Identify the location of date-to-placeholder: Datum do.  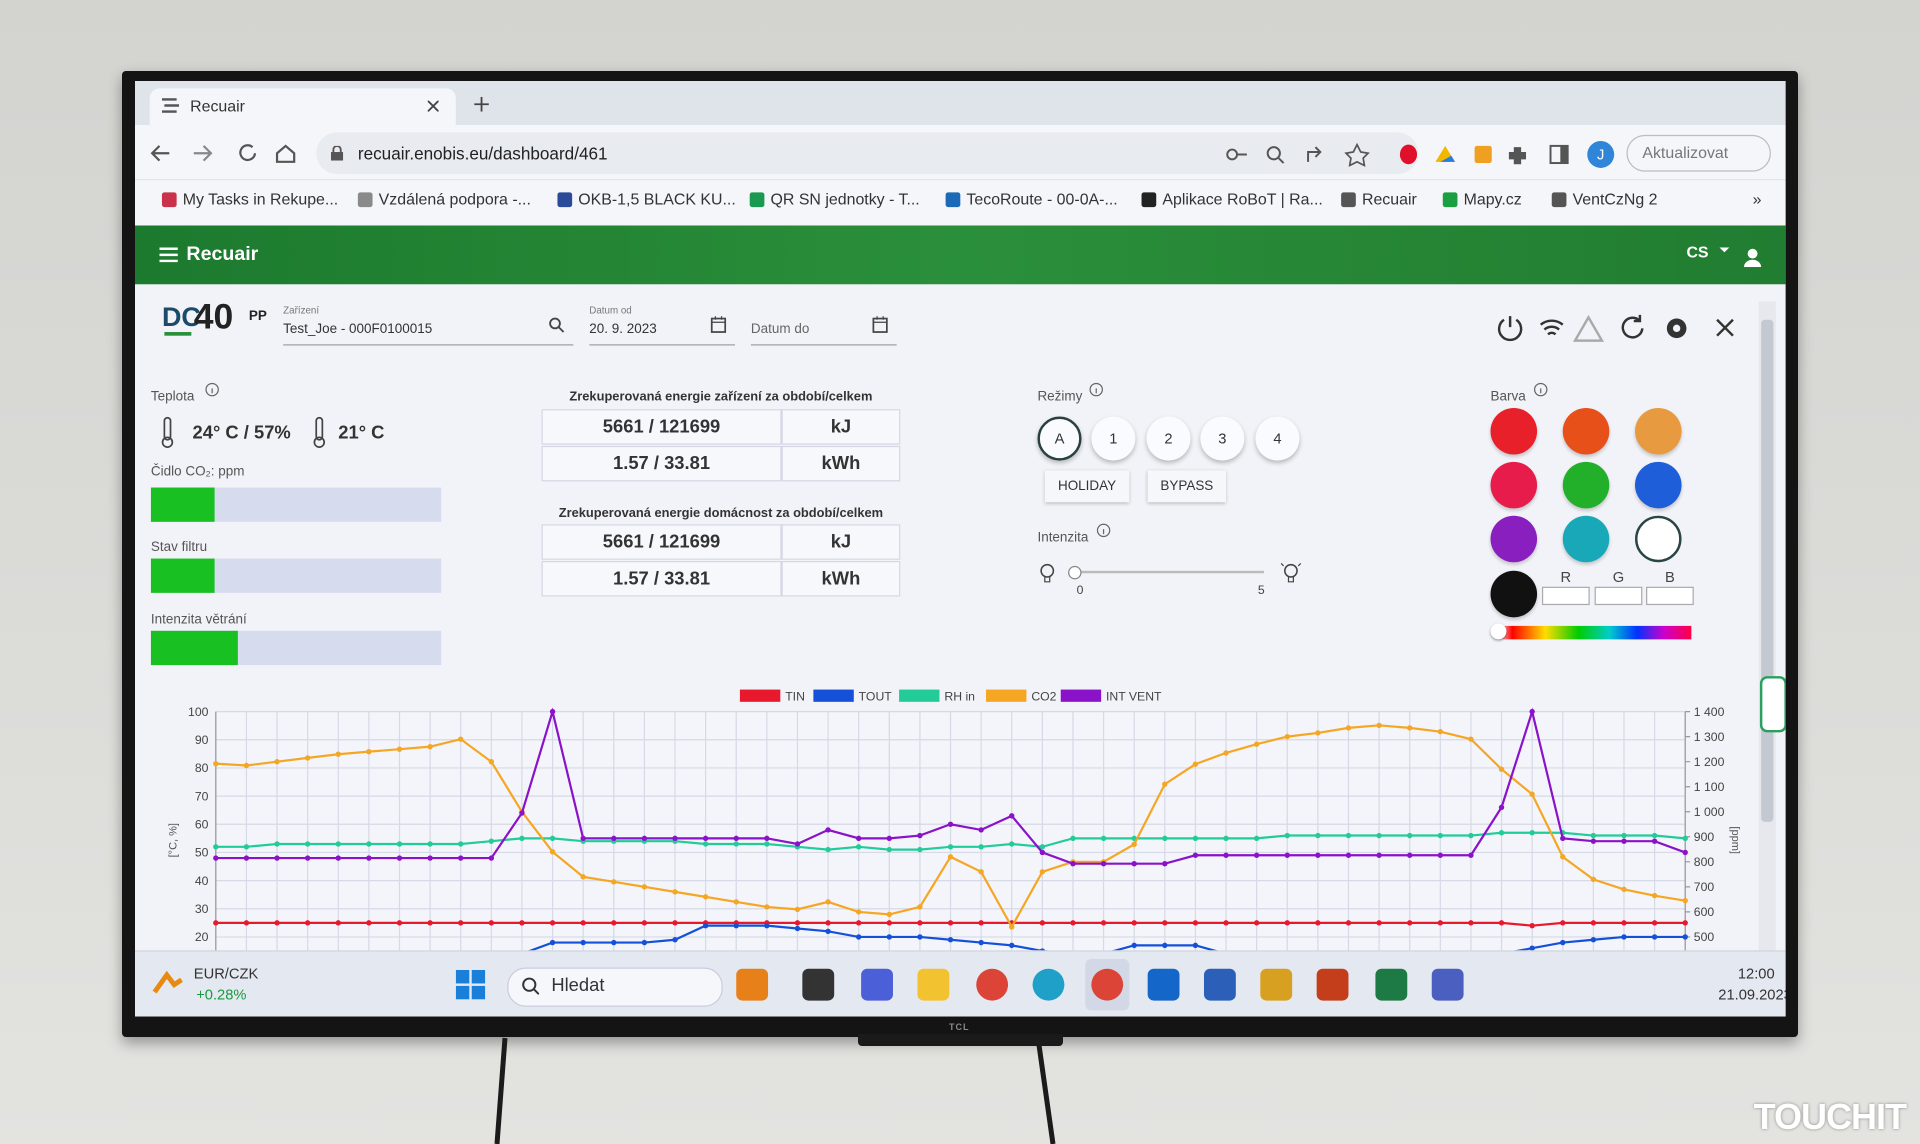
(780, 329).